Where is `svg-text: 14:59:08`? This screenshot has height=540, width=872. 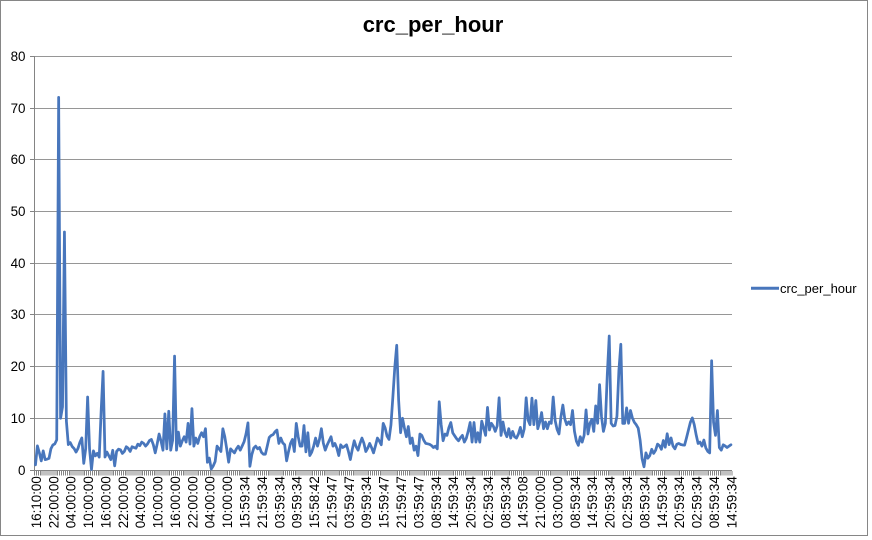 svg-text: 14:59:08 is located at coordinates (523, 502).